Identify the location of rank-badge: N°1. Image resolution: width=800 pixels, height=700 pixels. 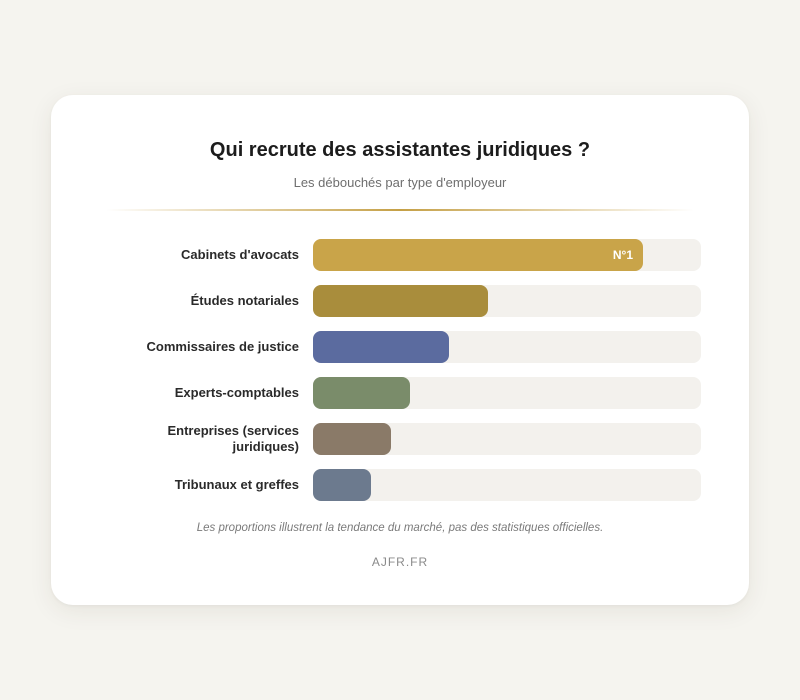
(622, 255).